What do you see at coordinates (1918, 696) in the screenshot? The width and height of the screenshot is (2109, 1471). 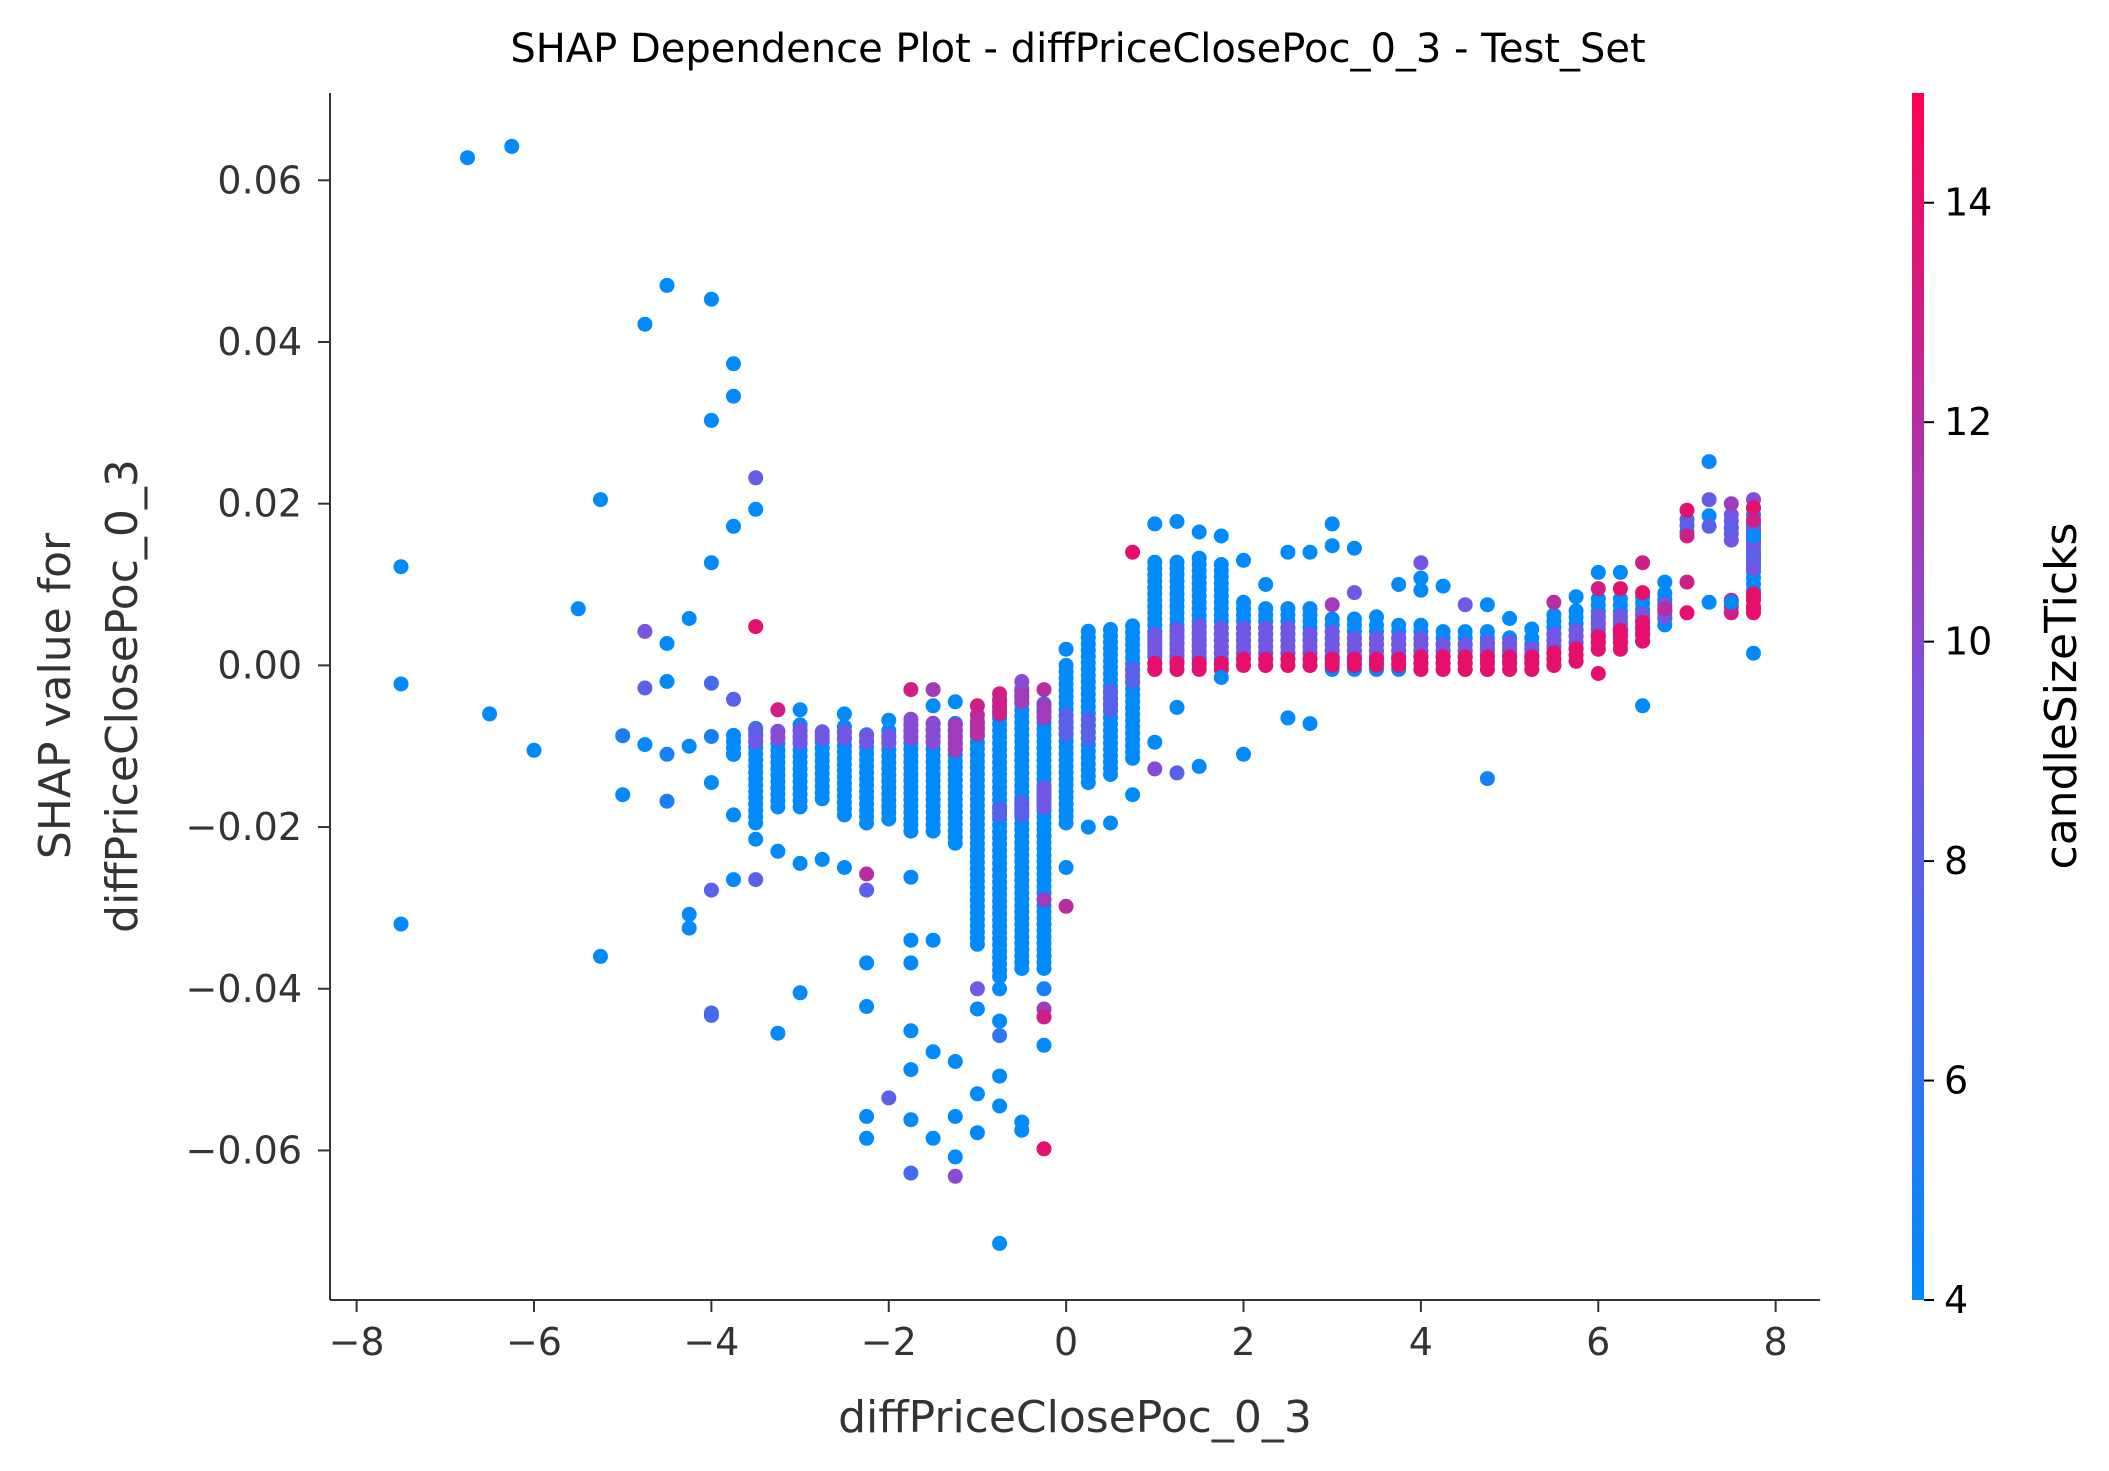 I see `colorbar-gradient` at bounding box center [1918, 696].